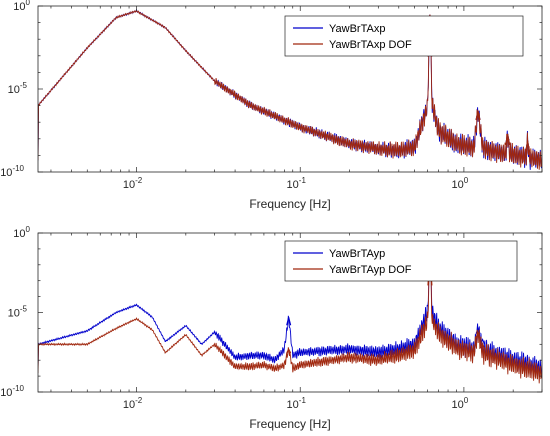 Image resolution: width=550 pixels, height=436 pixels. I want to click on legend-entry-0: YawBrTAxp, so click(357, 29).